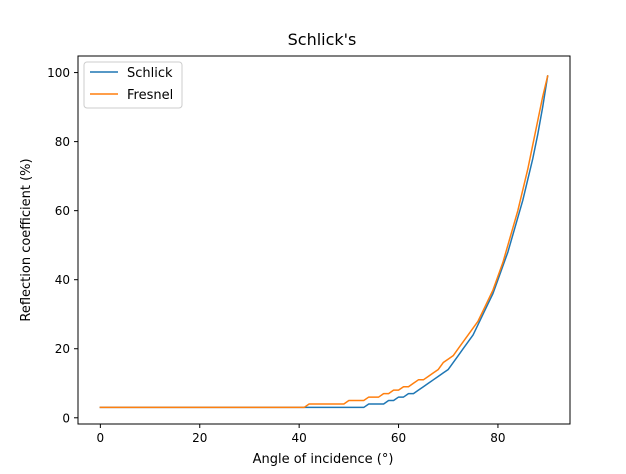  Describe the element at coordinates (66, 418) in the screenshot. I see `y-tick-label: 0` at that location.